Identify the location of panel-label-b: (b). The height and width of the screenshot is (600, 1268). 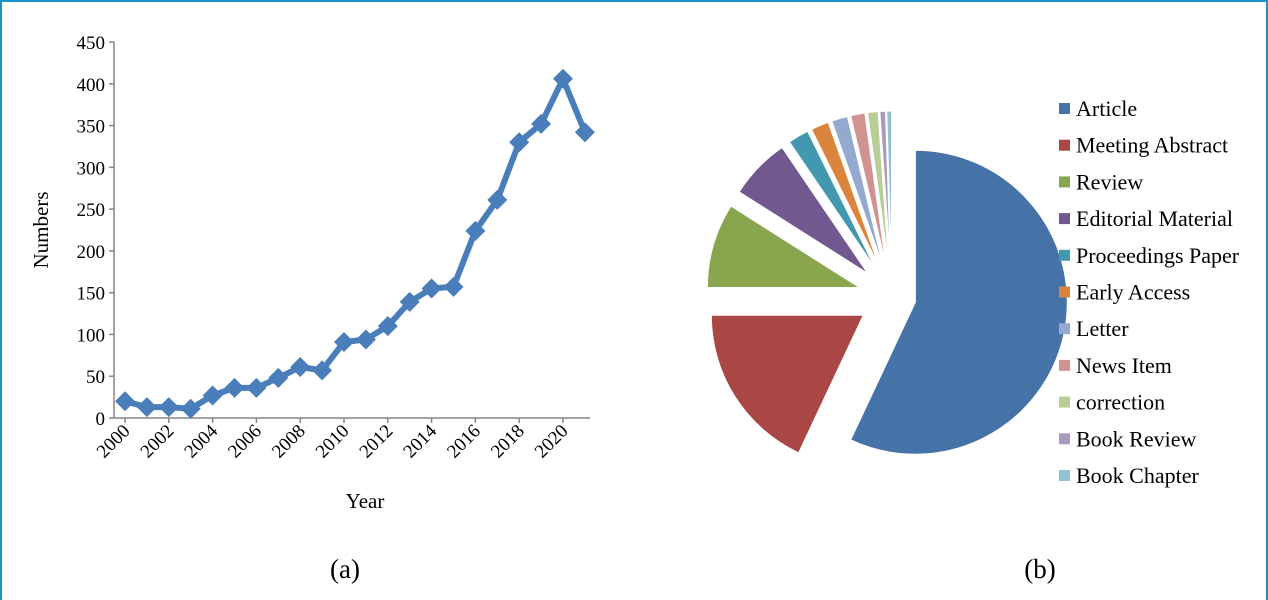
(1039, 569).